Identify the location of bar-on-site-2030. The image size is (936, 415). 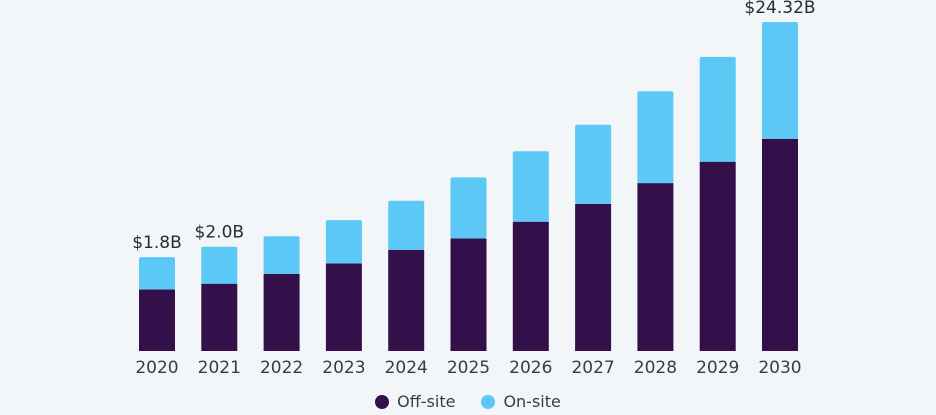
(780, 80).